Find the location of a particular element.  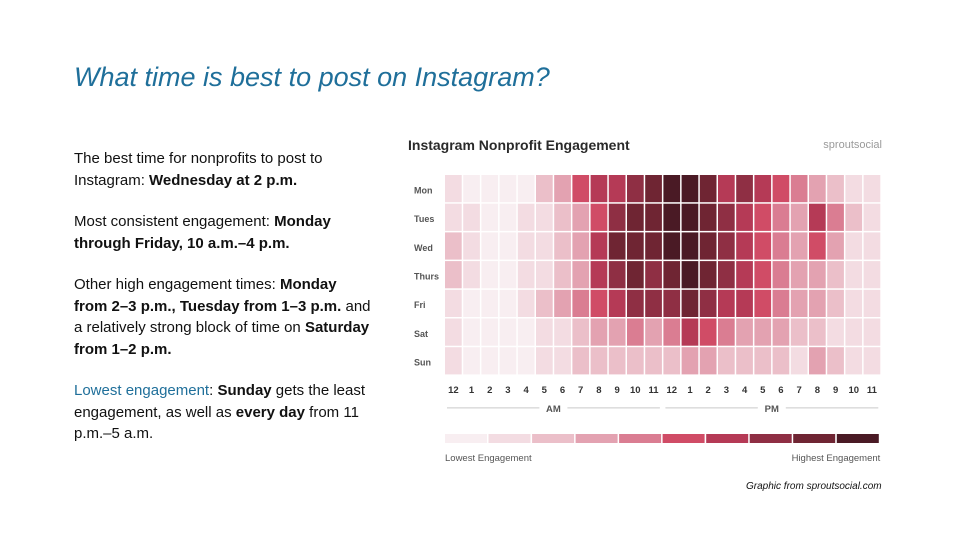

column-label: 9 is located at coordinates (616, 390).